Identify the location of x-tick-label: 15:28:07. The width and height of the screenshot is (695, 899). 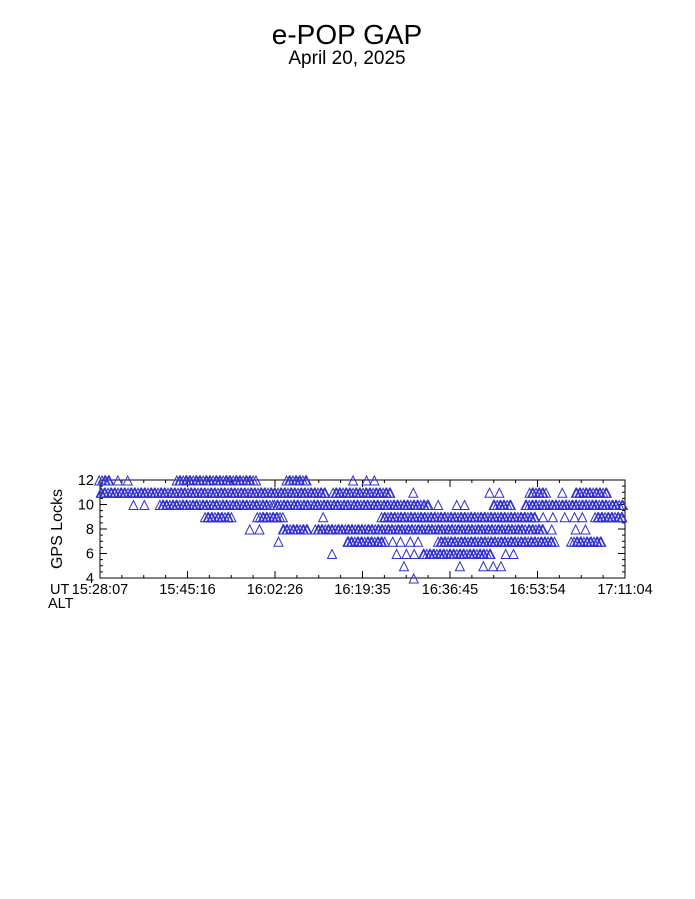
(100, 590).